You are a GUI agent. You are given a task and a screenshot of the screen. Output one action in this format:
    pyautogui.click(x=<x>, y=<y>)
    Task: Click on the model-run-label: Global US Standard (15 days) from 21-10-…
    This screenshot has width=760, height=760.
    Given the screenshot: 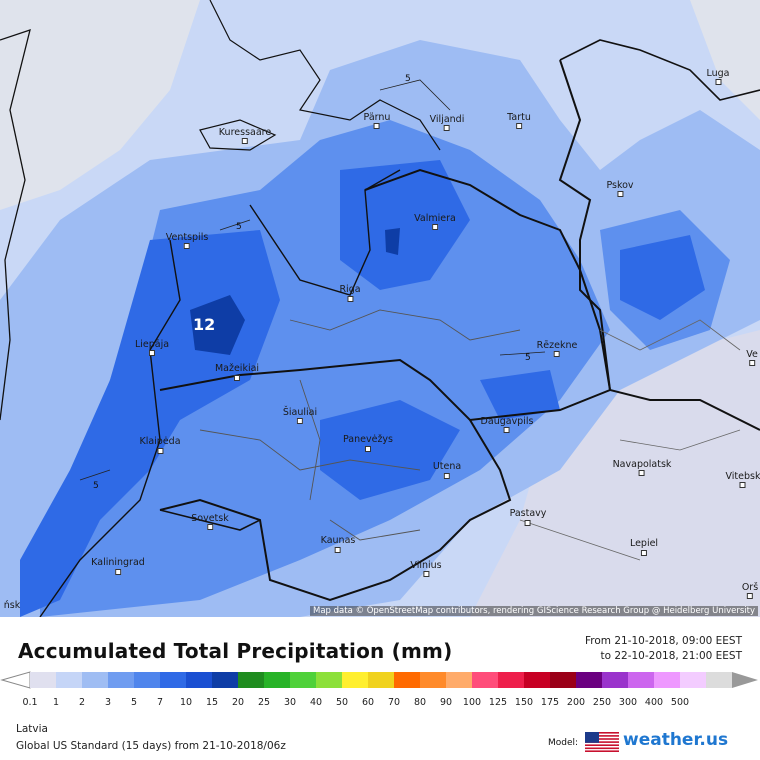 What is the action you would take?
    pyautogui.click(x=151, y=746)
    